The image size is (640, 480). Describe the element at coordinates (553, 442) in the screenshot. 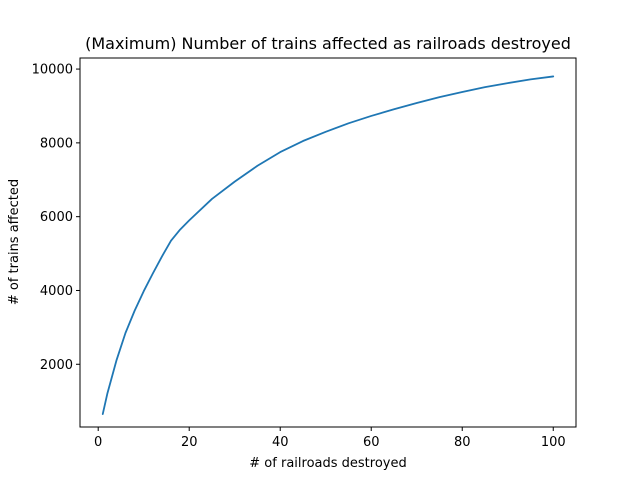

I see `x-tick-label: 100` at that location.